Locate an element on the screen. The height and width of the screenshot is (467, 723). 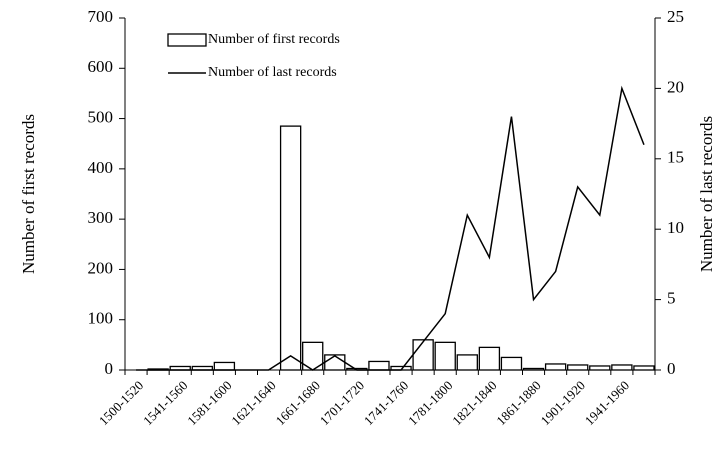
y2-tick-label: 25 is located at coordinates (675, 16).